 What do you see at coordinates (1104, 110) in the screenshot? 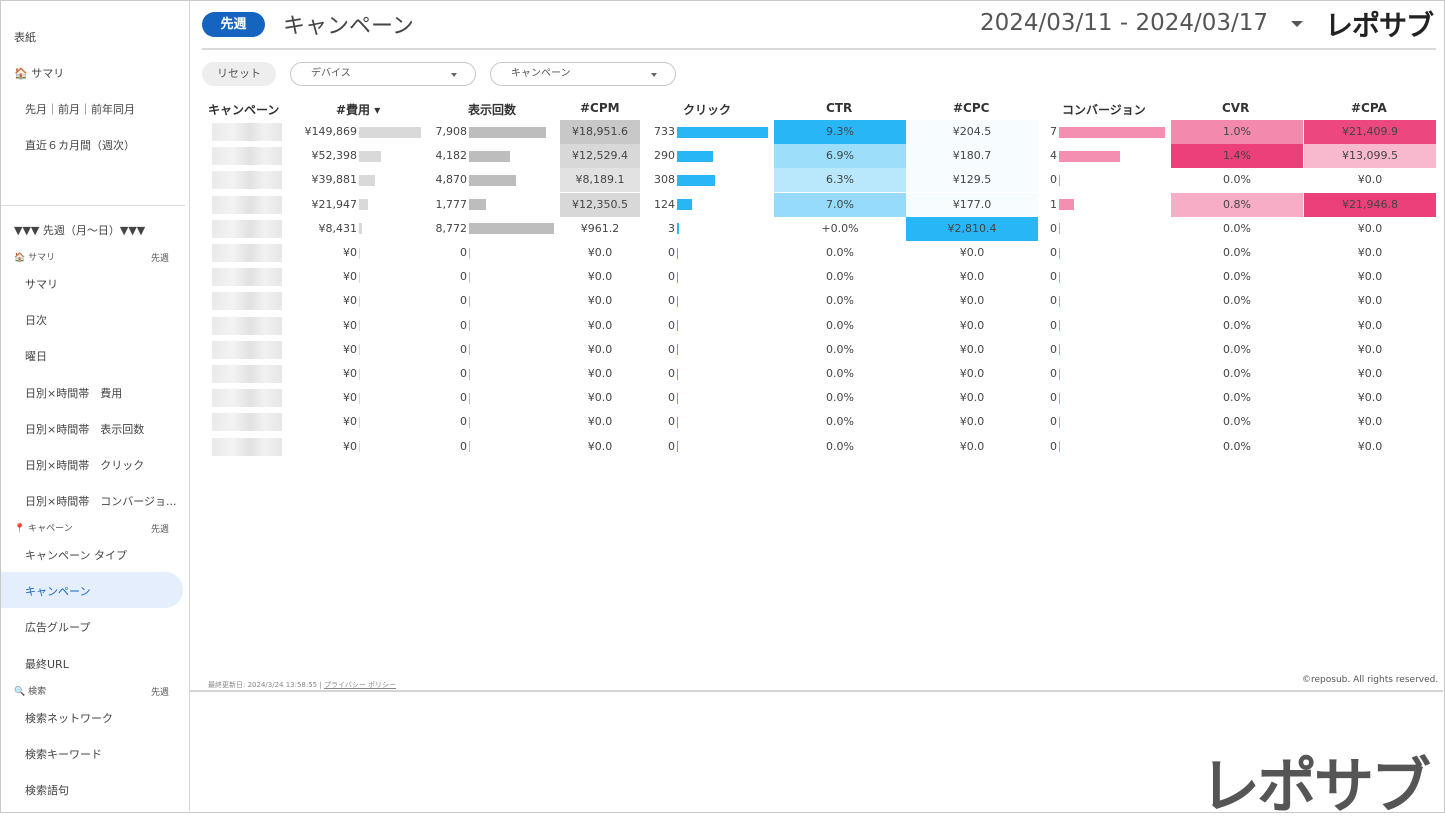
I see `col-header-conversions: コンバージョン` at bounding box center [1104, 110].